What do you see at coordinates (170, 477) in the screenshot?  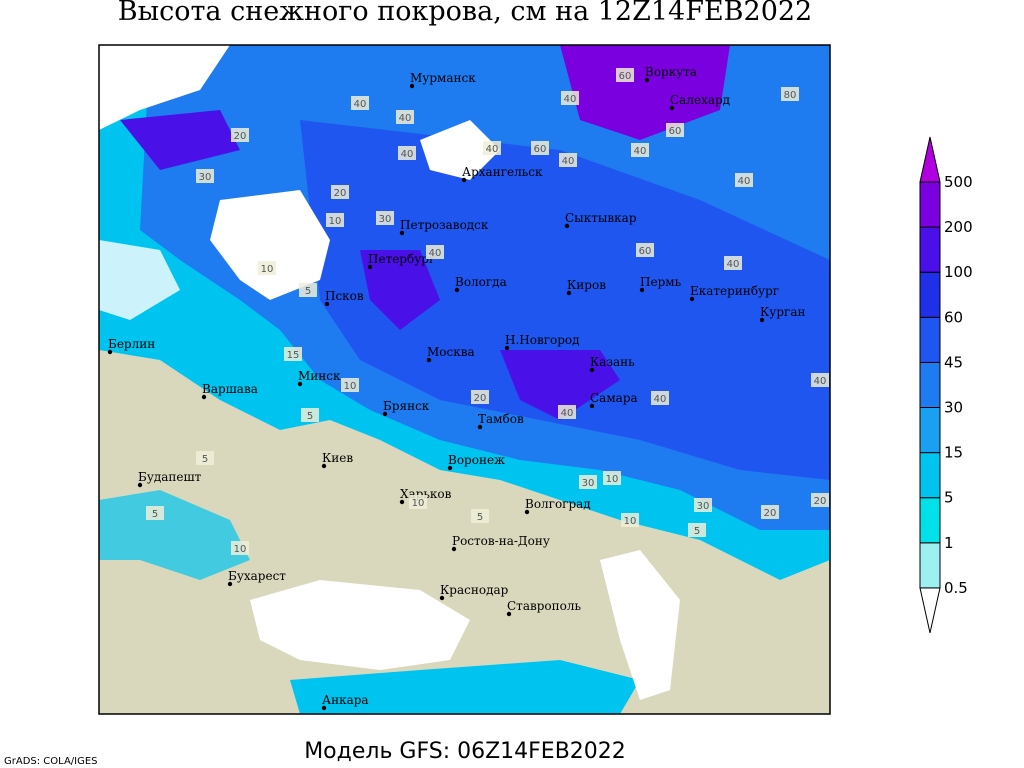 I see `city-label: Будапешт` at bounding box center [170, 477].